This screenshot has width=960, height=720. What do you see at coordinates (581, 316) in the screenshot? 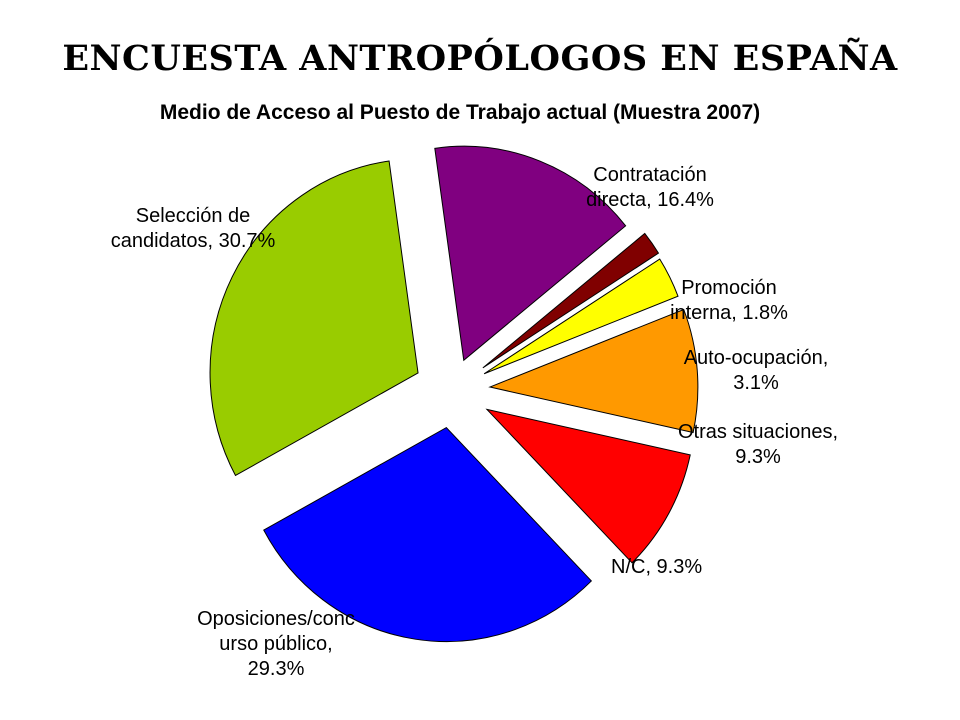
I see `pie-slice-autoocupacion` at bounding box center [581, 316].